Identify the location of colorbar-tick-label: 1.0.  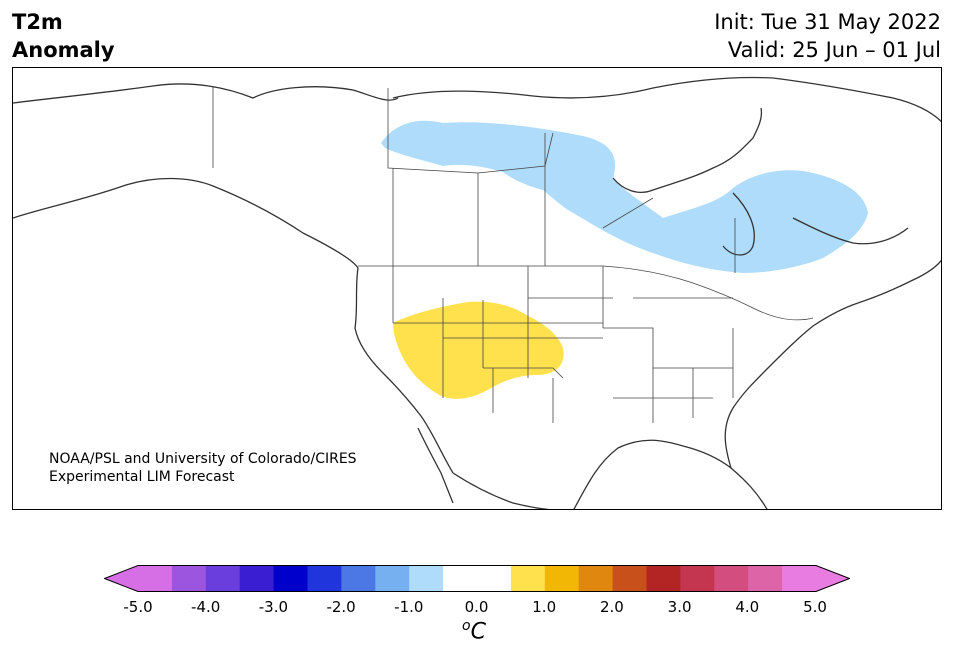
(544, 607).